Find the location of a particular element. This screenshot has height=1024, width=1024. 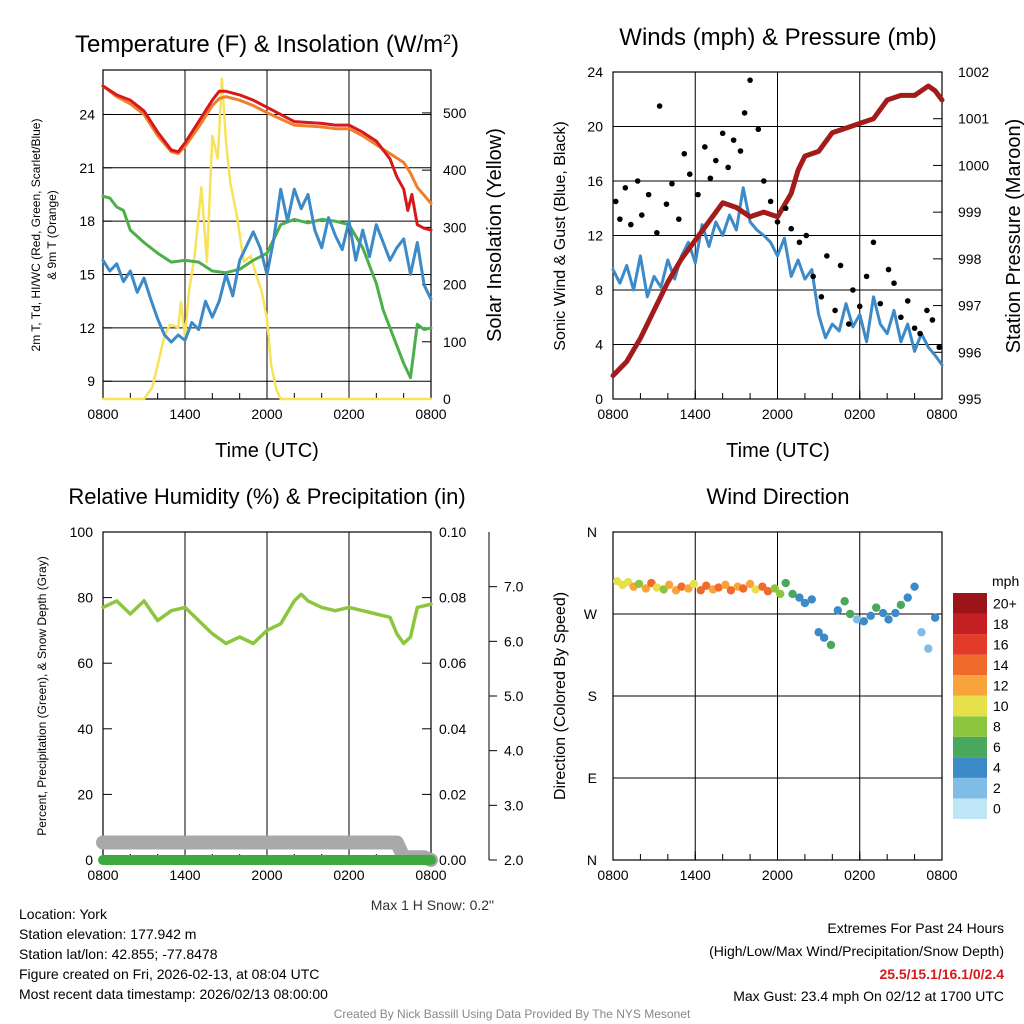

rh-panel-y-tick-label: 20 is located at coordinates (85, 794).